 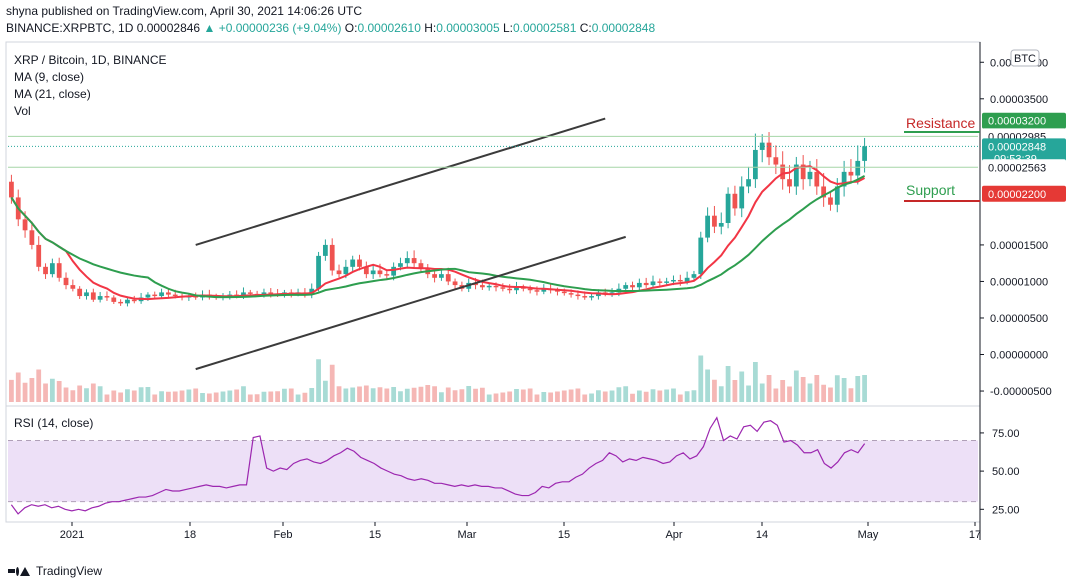 What do you see at coordinates (1019, 100) in the screenshot?
I see `price-tick-label: 0.00003500` at bounding box center [1019, 100].